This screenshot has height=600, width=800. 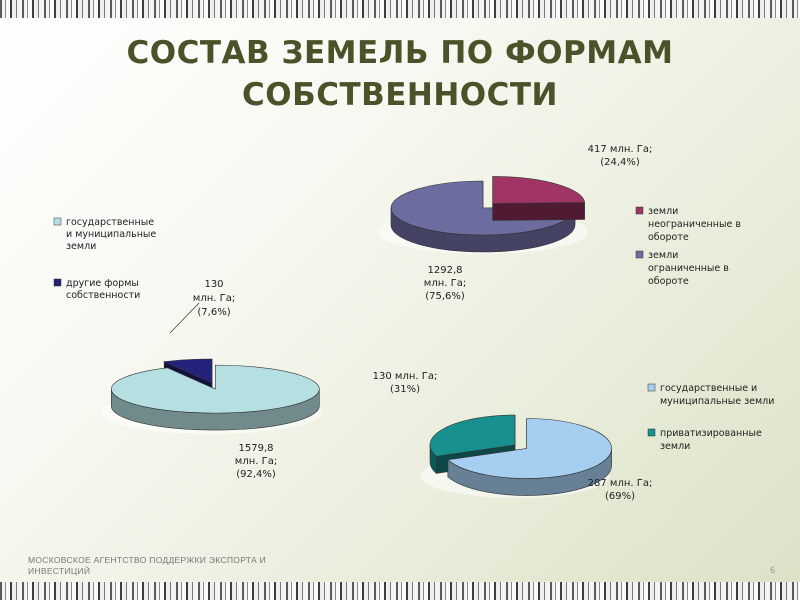 I want to click on pie-1-legend-entry-2-line-1: земли, so click(x=663, y=255).